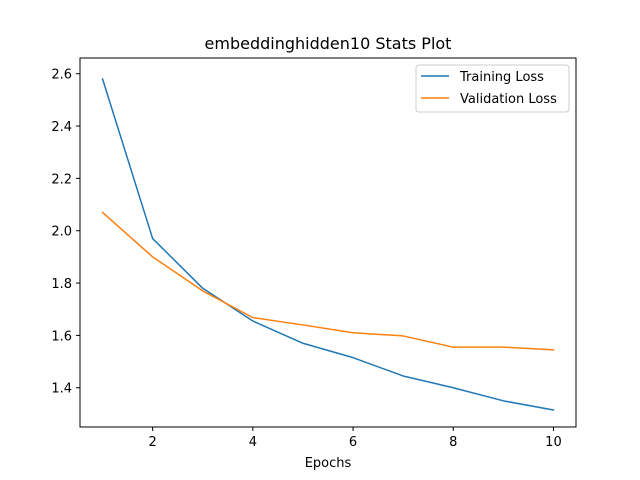 The image size is (640, 480). What do you see at coordinates (508, 99) in the screenshot?
I see `legend-label-validation-loss: Validation Loss` at bounding box center [508, 99].